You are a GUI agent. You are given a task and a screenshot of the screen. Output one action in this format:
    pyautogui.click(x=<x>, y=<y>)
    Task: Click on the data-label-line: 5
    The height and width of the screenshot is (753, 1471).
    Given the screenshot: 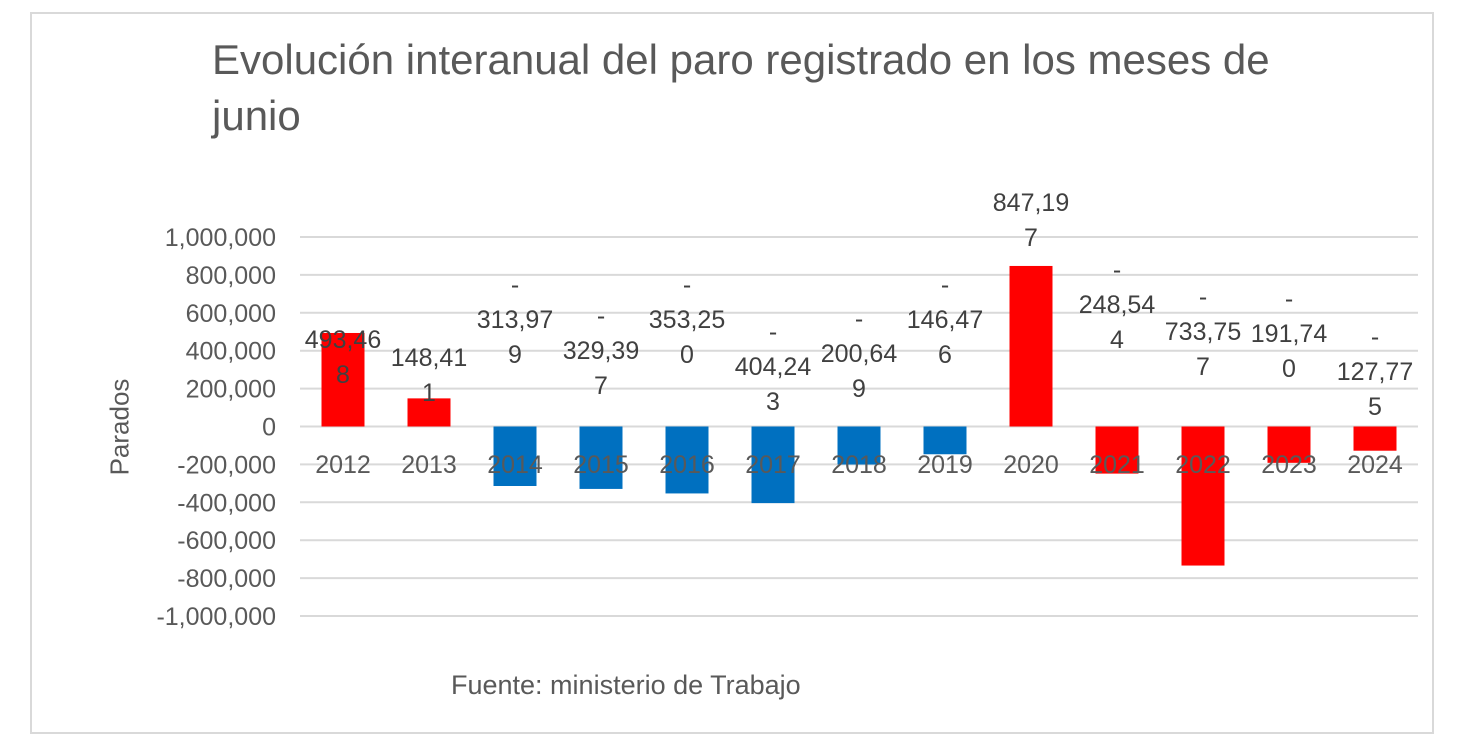 What is the action you would take?
    pyautogui.click(x=1375, y=407)
    